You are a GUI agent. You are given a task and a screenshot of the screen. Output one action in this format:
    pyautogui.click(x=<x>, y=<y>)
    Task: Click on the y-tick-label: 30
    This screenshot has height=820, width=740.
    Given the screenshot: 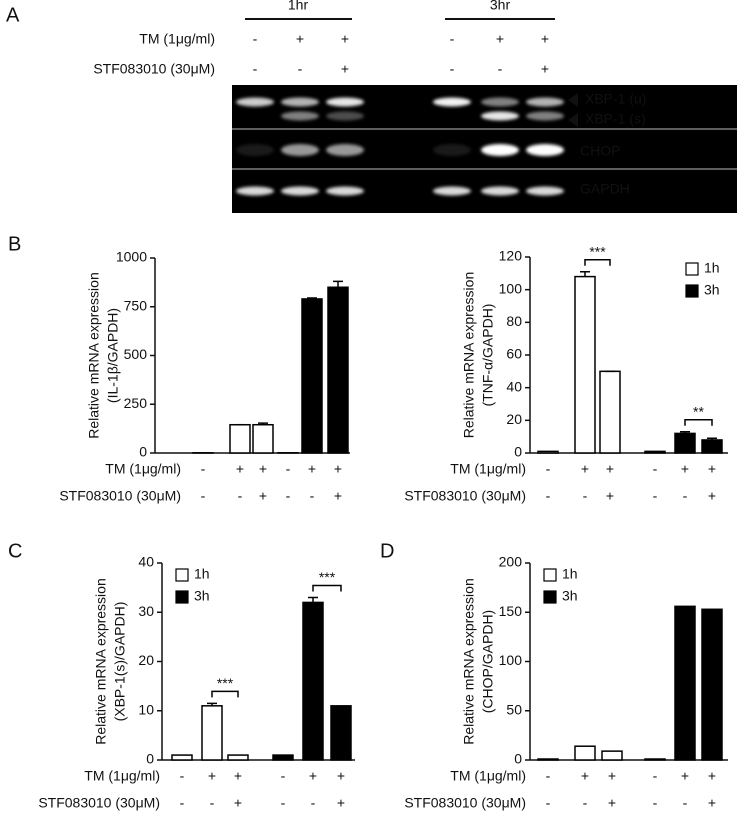 What is the action you would take?
    pyautogui.click(x=146, y=611)
    